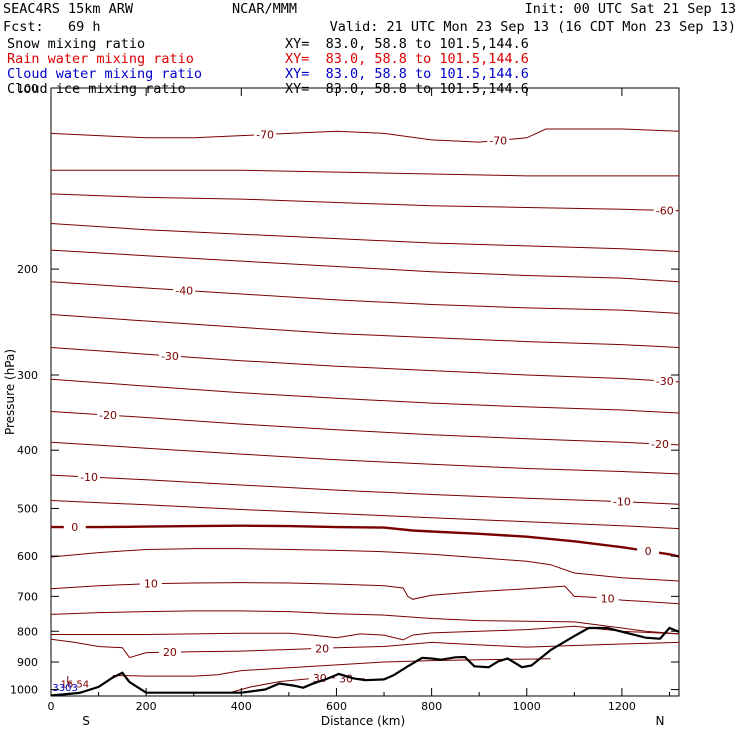 The height and width of the screenshot is (744, 740). Describe the element at coordinates (660, 721) in the screenshot. I see `x-end-label-north: N` at that location.